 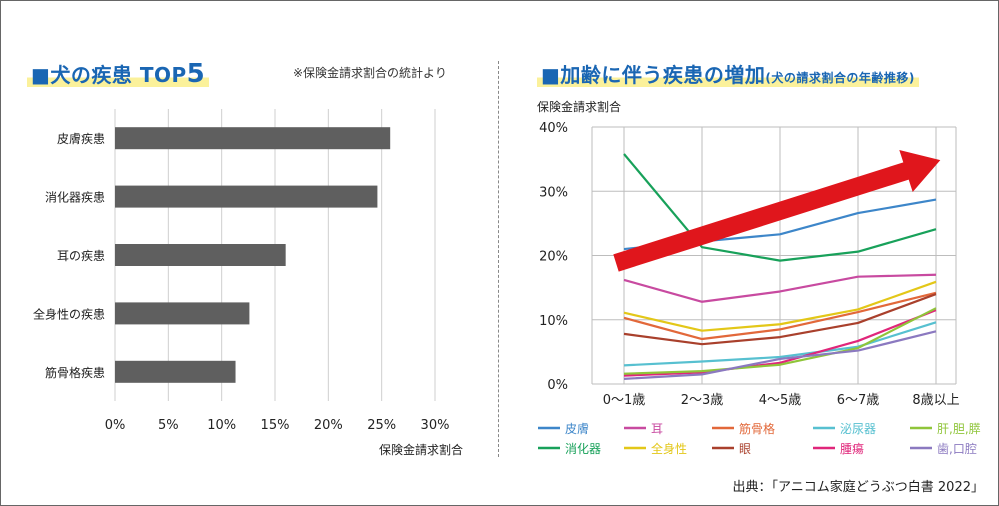 I want to click on legend-label-3: 耳, so click(x=657, y=429).